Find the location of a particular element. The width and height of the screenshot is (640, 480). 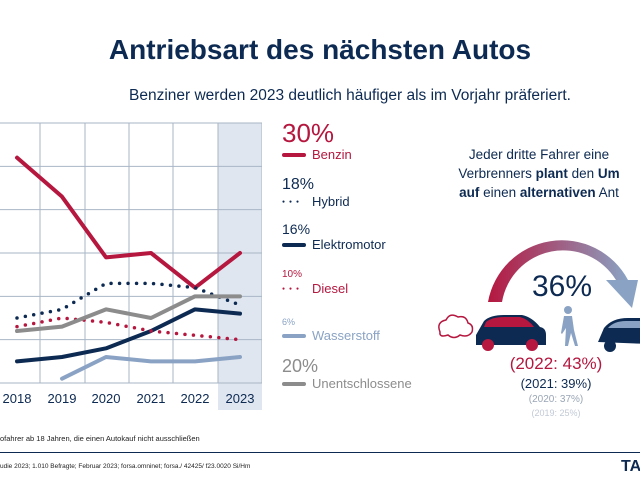

legend-value: 6% is located at coordinates (289, 322).